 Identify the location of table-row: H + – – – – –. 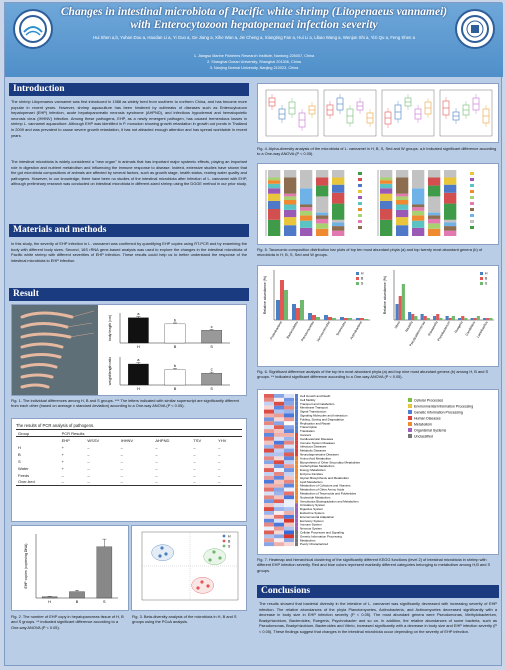
(129, 447).